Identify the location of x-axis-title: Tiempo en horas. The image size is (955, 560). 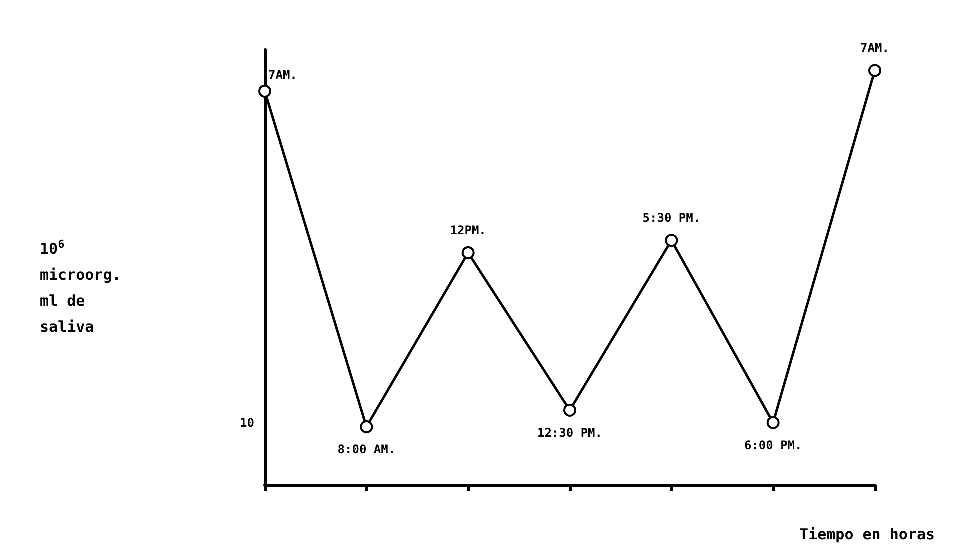
(868, 535).